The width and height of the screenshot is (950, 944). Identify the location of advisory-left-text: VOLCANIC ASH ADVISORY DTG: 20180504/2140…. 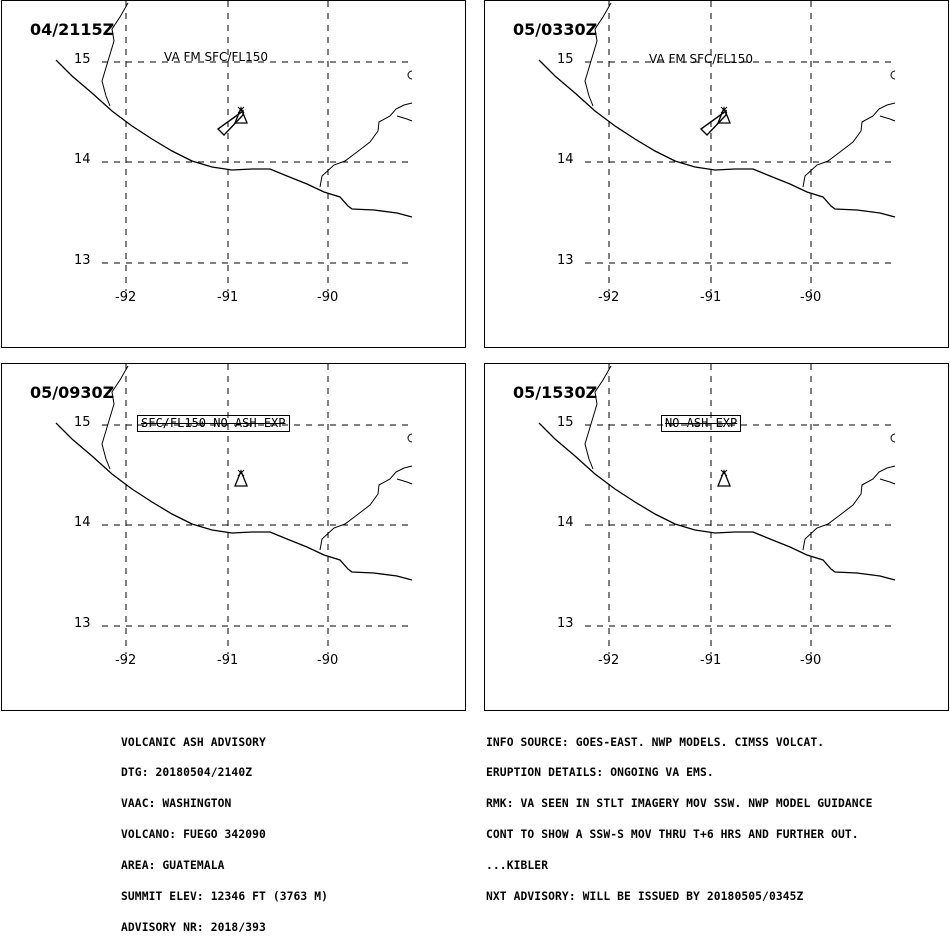
(224, 830).